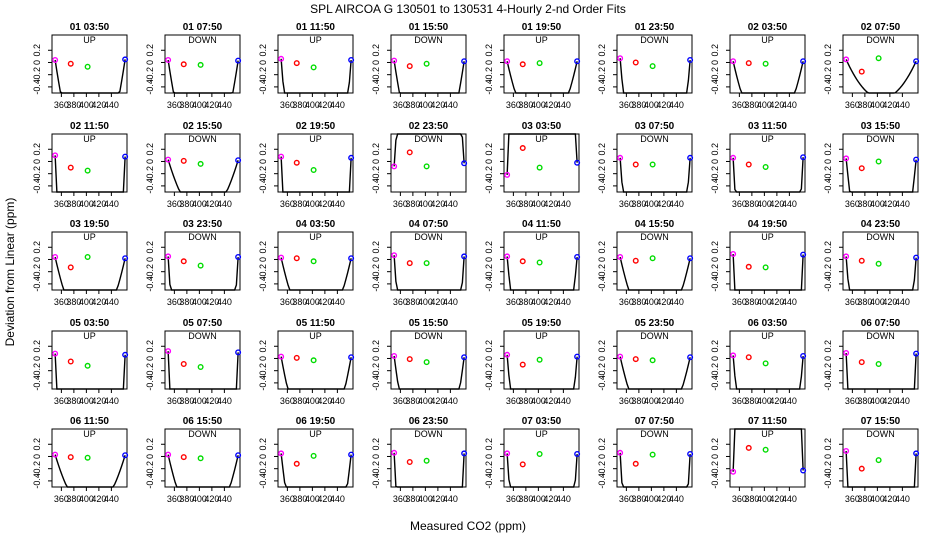  Describe the element at coordinates (881, 224) in the screenshot. I see `panel-title: 04 23:50` at that location.